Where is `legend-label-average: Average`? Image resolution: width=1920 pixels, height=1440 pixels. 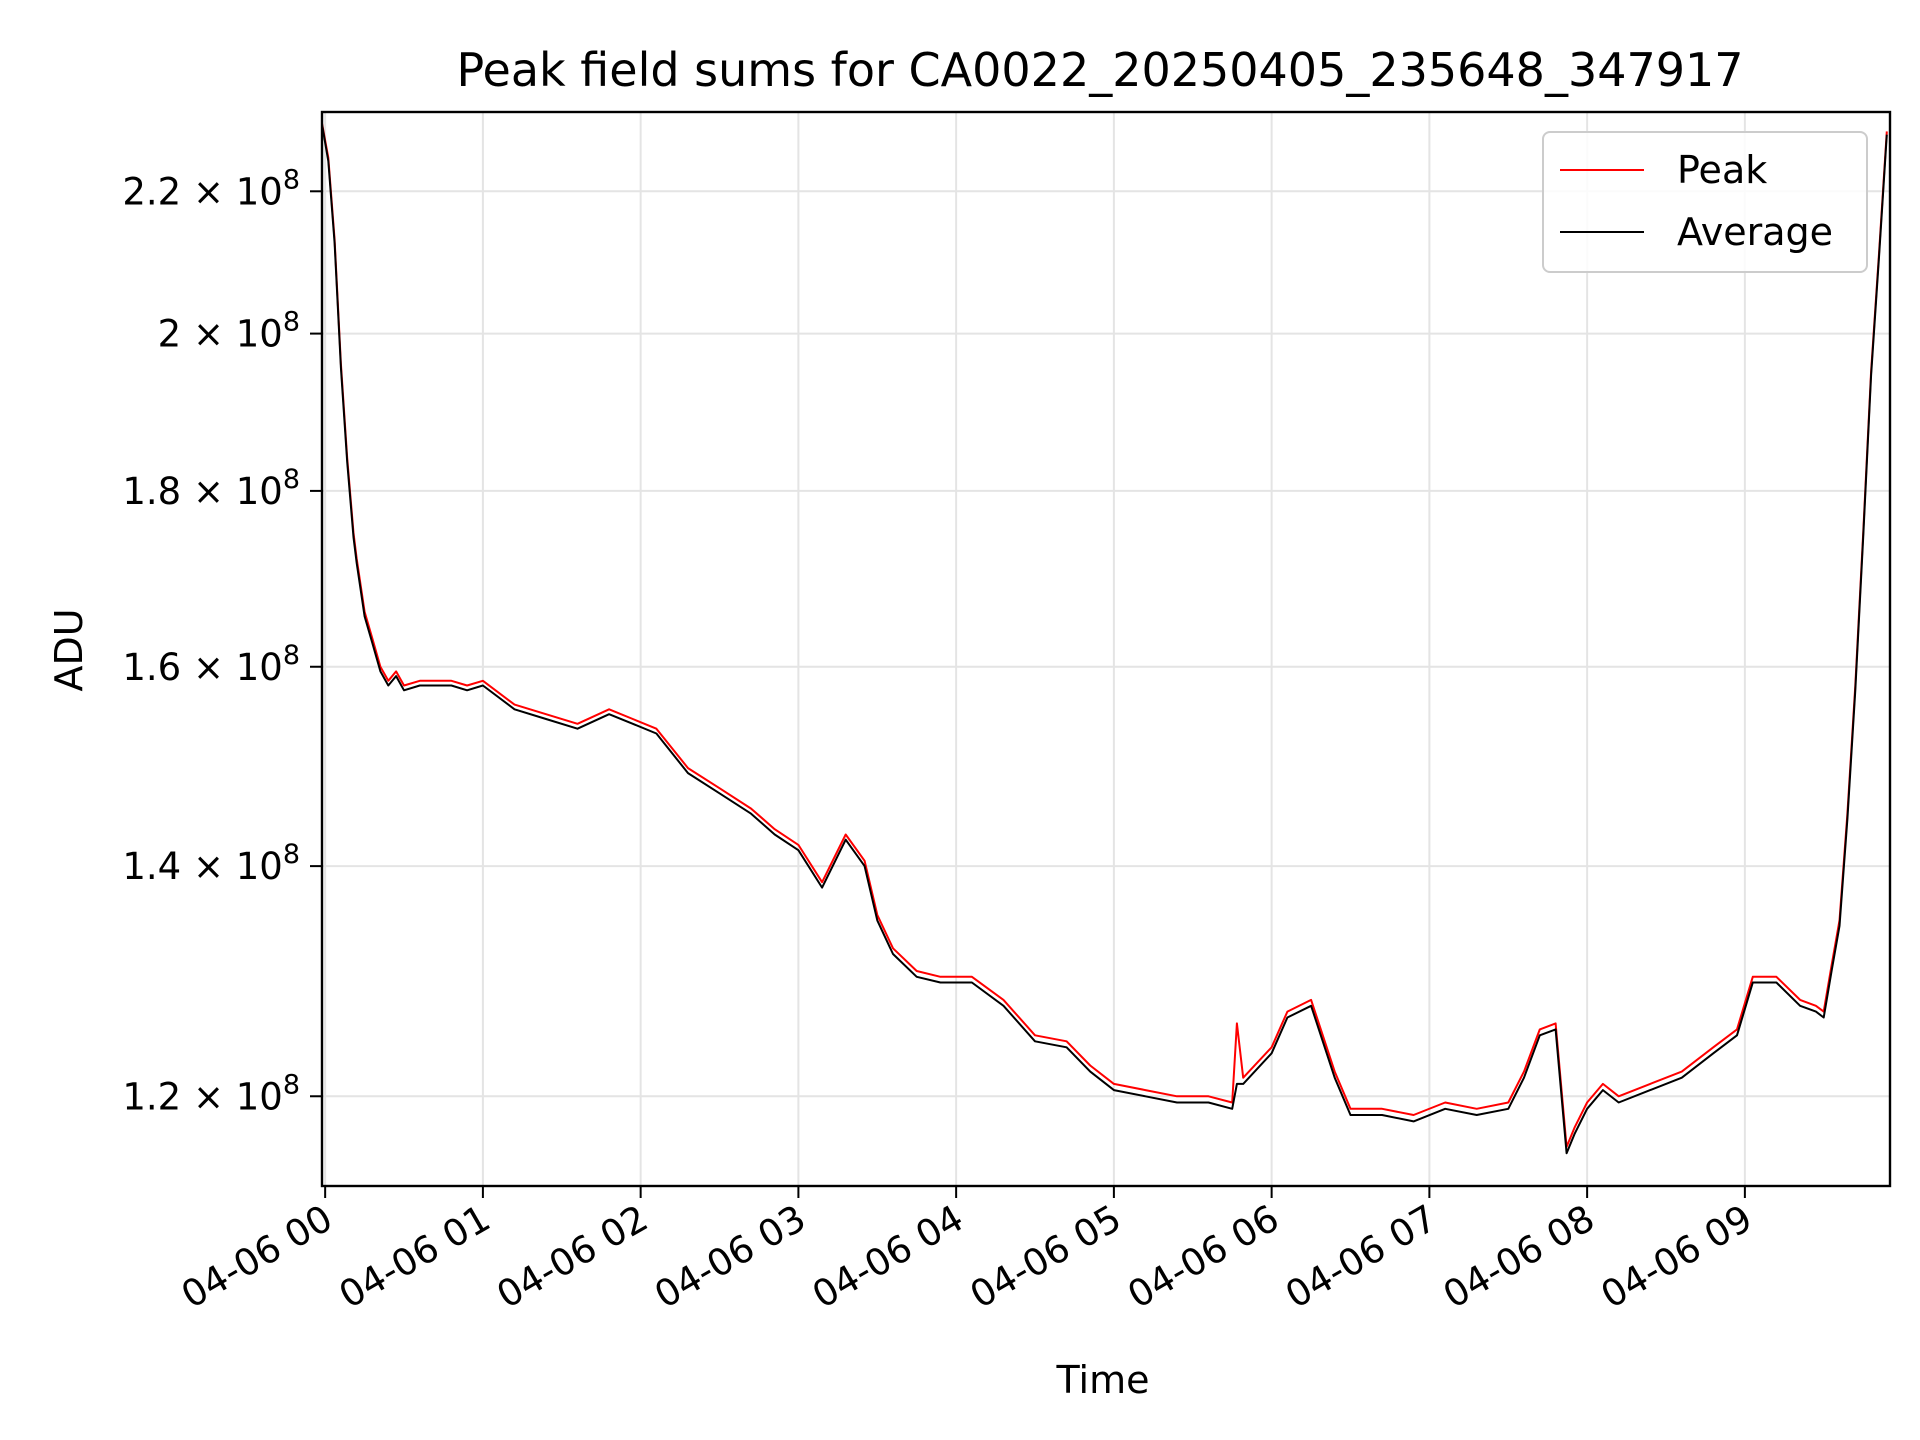 legend-label-average: Average is located at coordinates (1755, 232).